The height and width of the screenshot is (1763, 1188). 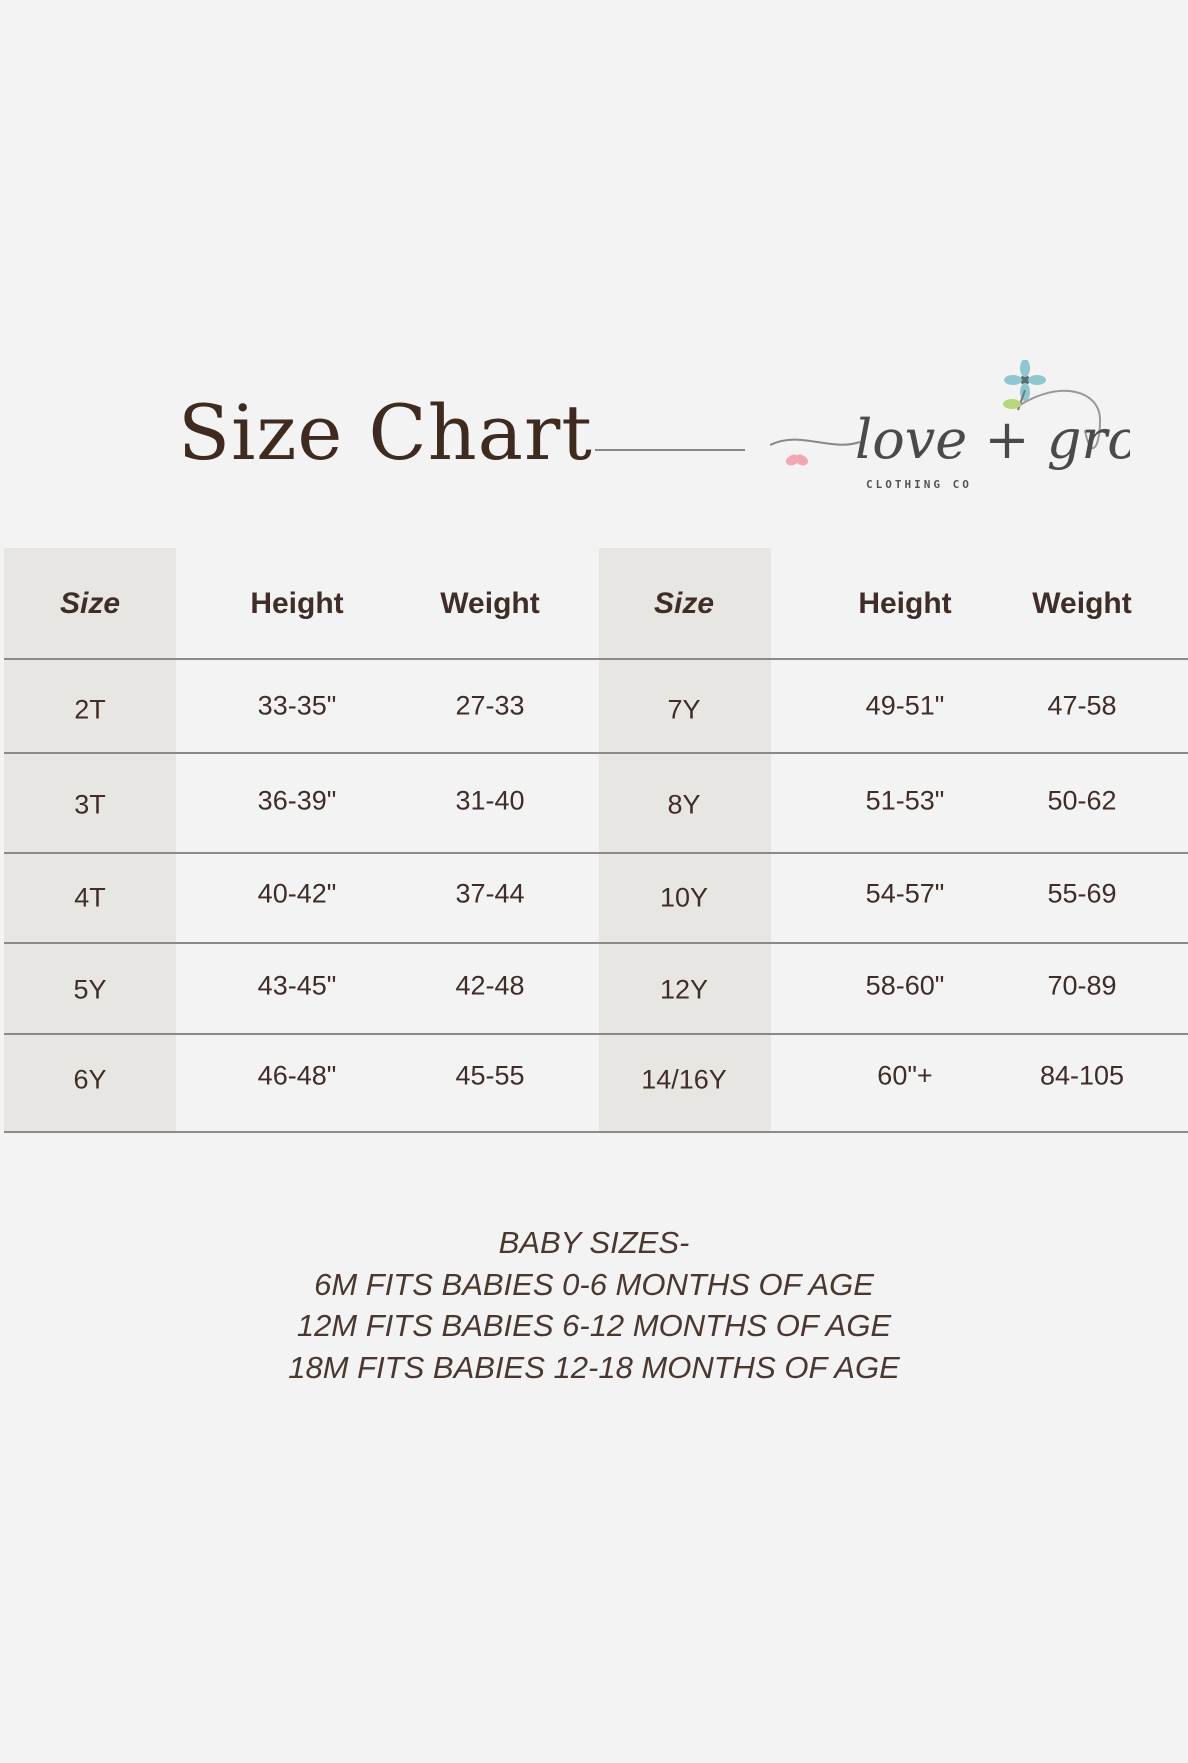 I want to click on logo-wordmark: love + grow, so click(x=992, y=439).